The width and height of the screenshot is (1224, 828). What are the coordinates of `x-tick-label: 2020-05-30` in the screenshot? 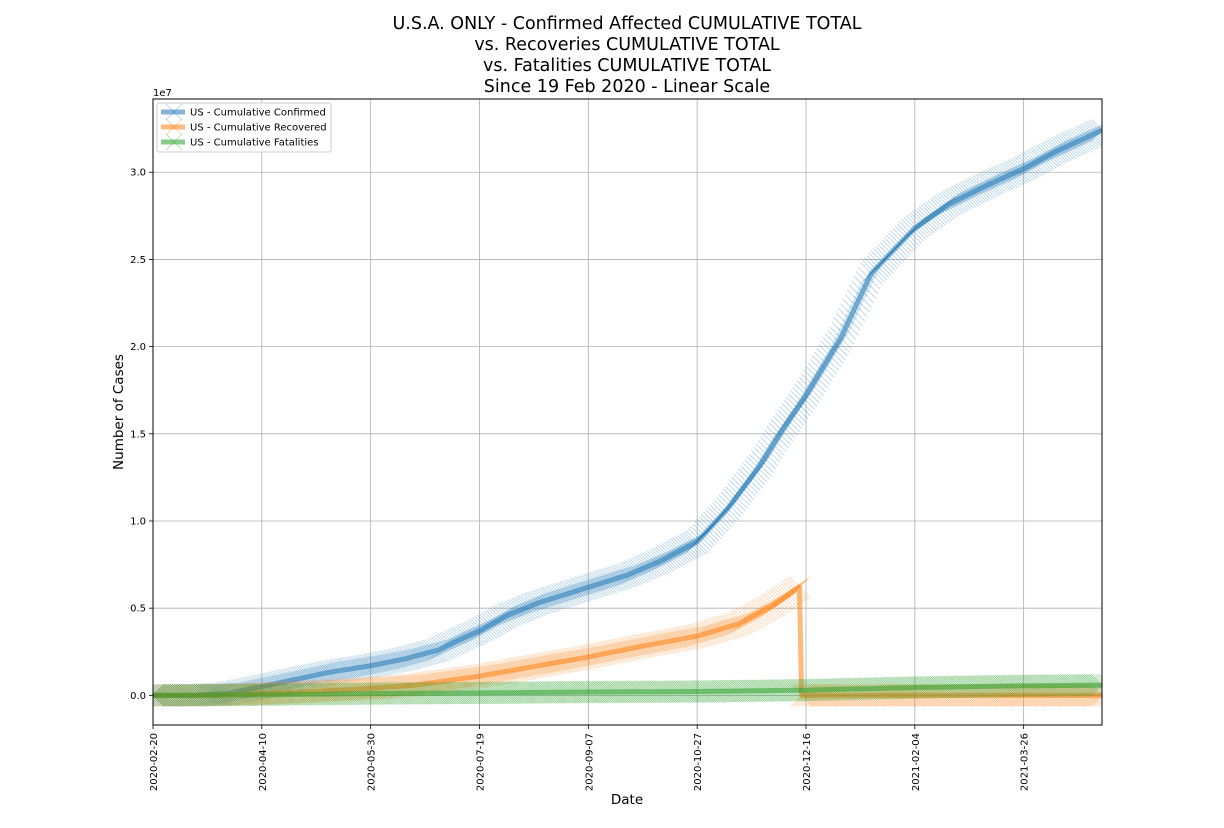 It's located at (372, 762).